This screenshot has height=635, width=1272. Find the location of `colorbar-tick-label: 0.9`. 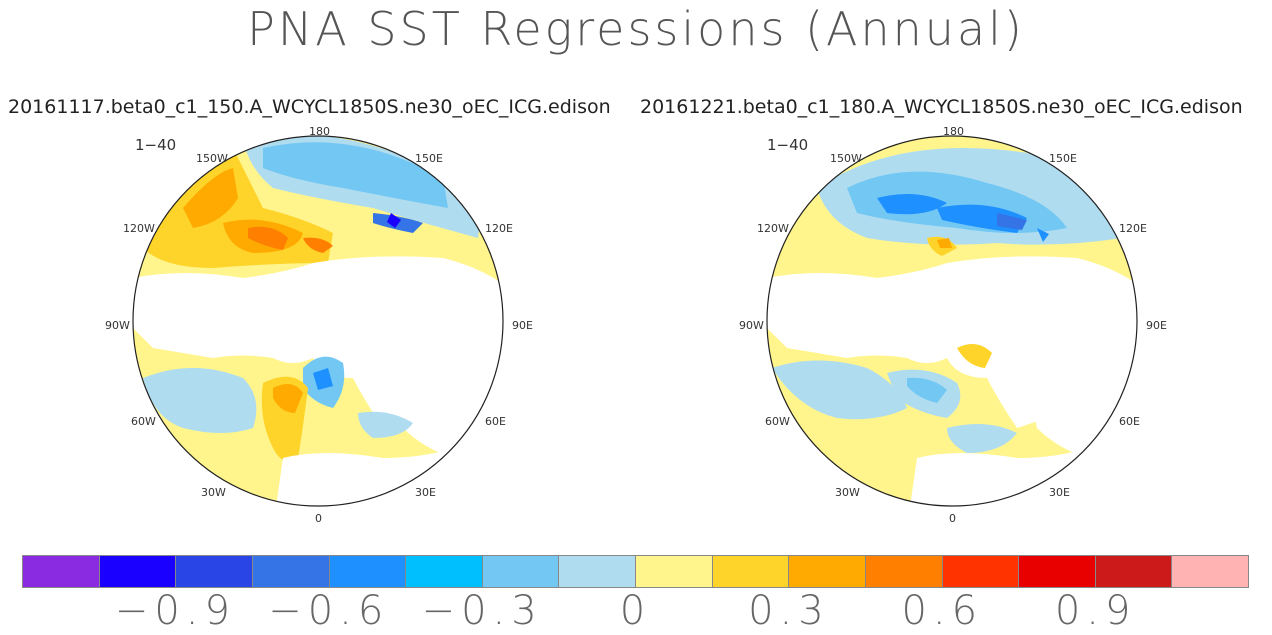

colorbar-tick-label: 0.9 is located at coordinates (1095, 611).